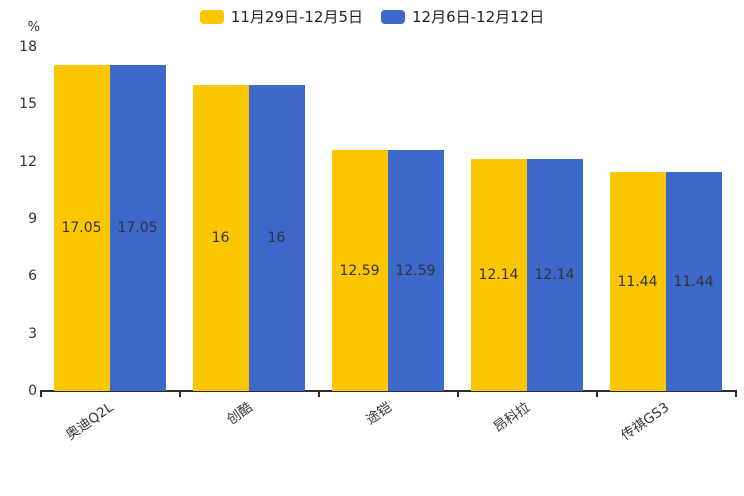  What do you see at coordinates (512, 417) in the screenshot?
I see `x-axis-category-label: 昂科拉` at bounding box center [512, 417].